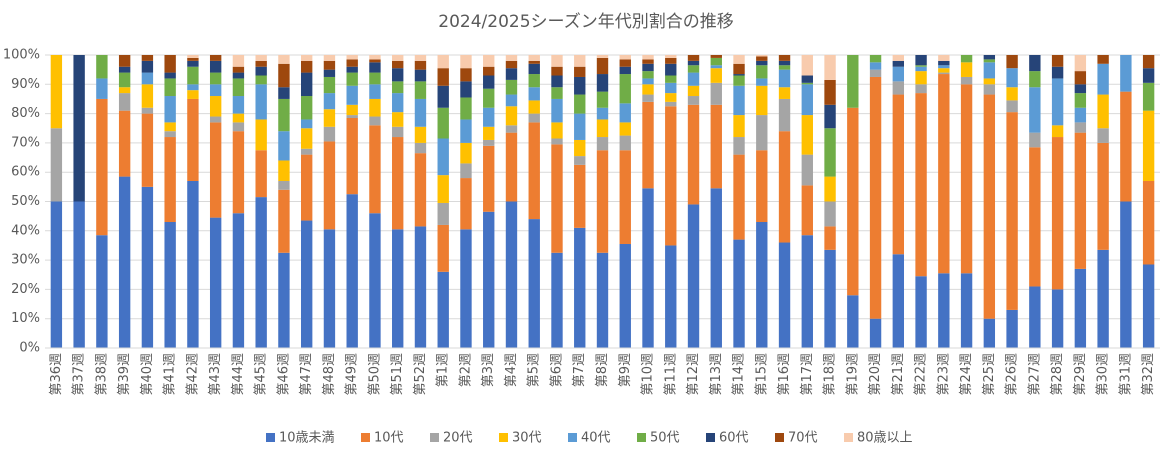 This screenshot has height=459, width=1173. I want to click on x-tick-label: 第12週, so click(693, 374).